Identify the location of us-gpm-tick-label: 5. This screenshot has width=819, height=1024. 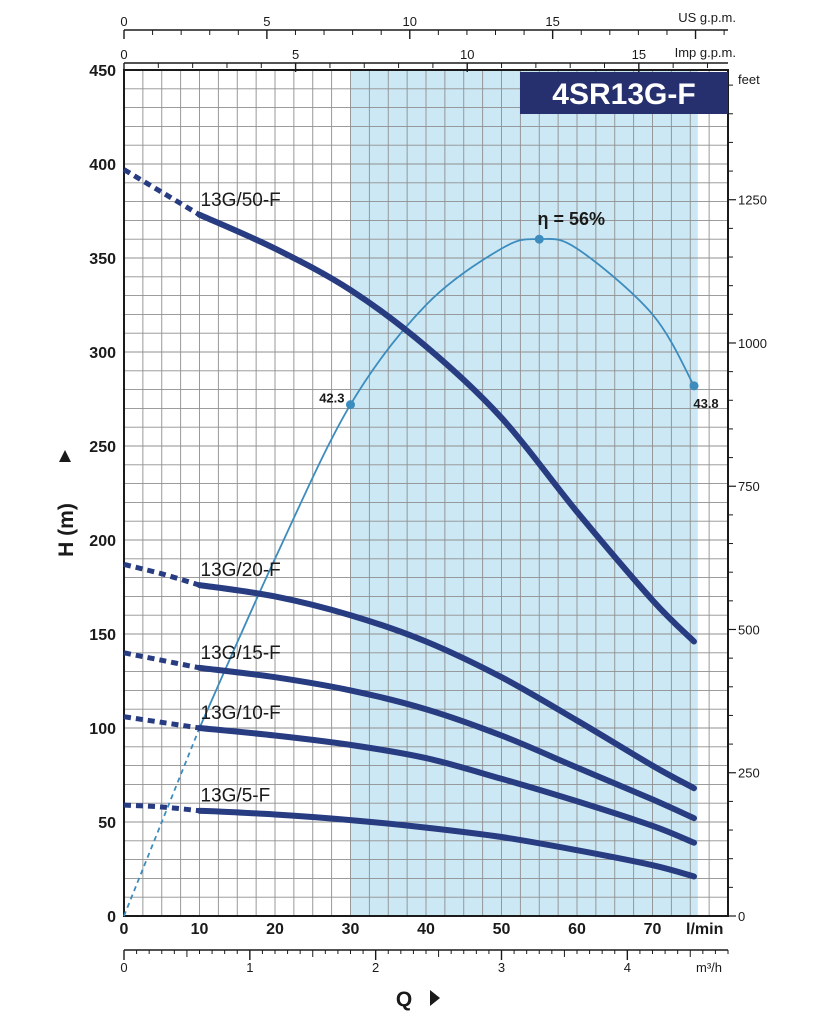
(266, 21).